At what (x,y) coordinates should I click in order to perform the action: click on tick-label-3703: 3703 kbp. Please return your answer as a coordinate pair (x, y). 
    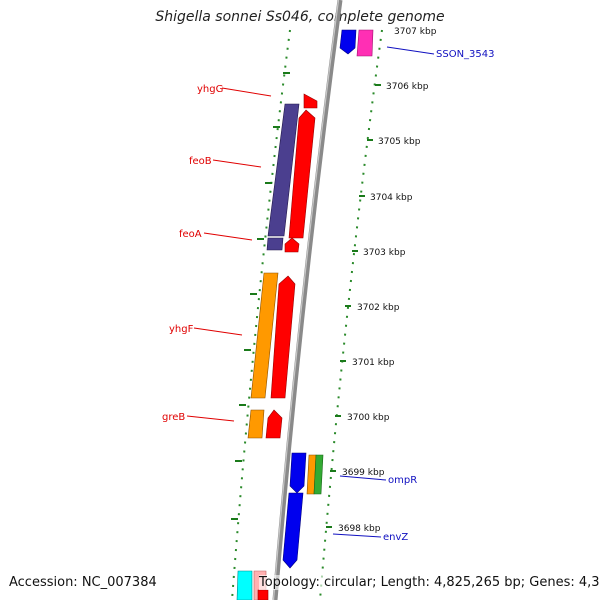
    Looking at the image, I should click on (384, 253).